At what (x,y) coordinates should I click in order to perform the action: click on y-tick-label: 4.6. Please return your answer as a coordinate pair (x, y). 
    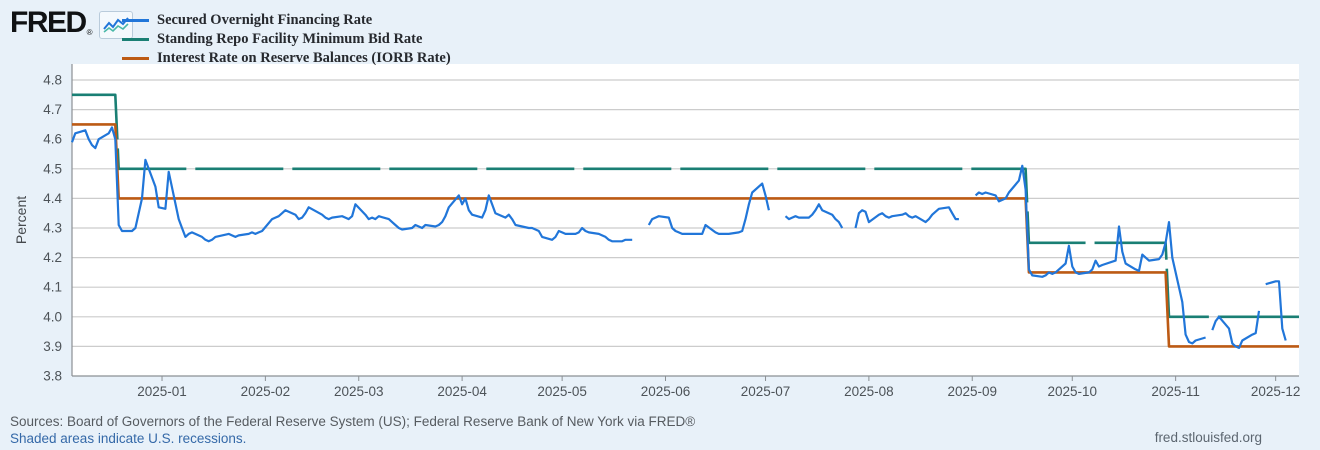
    Looking at the image, I should click on (52, 139).